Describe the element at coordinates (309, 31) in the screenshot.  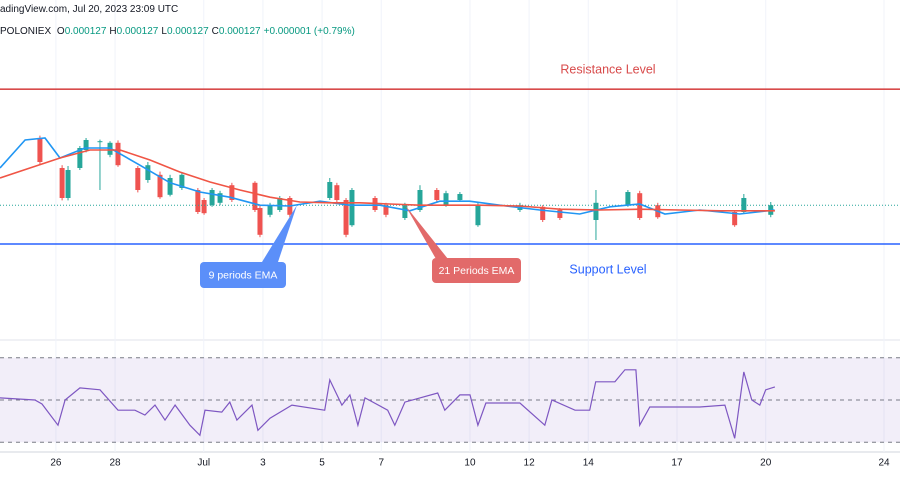
I see `quote-text: +0.000001 (+0.79%)` at that location.